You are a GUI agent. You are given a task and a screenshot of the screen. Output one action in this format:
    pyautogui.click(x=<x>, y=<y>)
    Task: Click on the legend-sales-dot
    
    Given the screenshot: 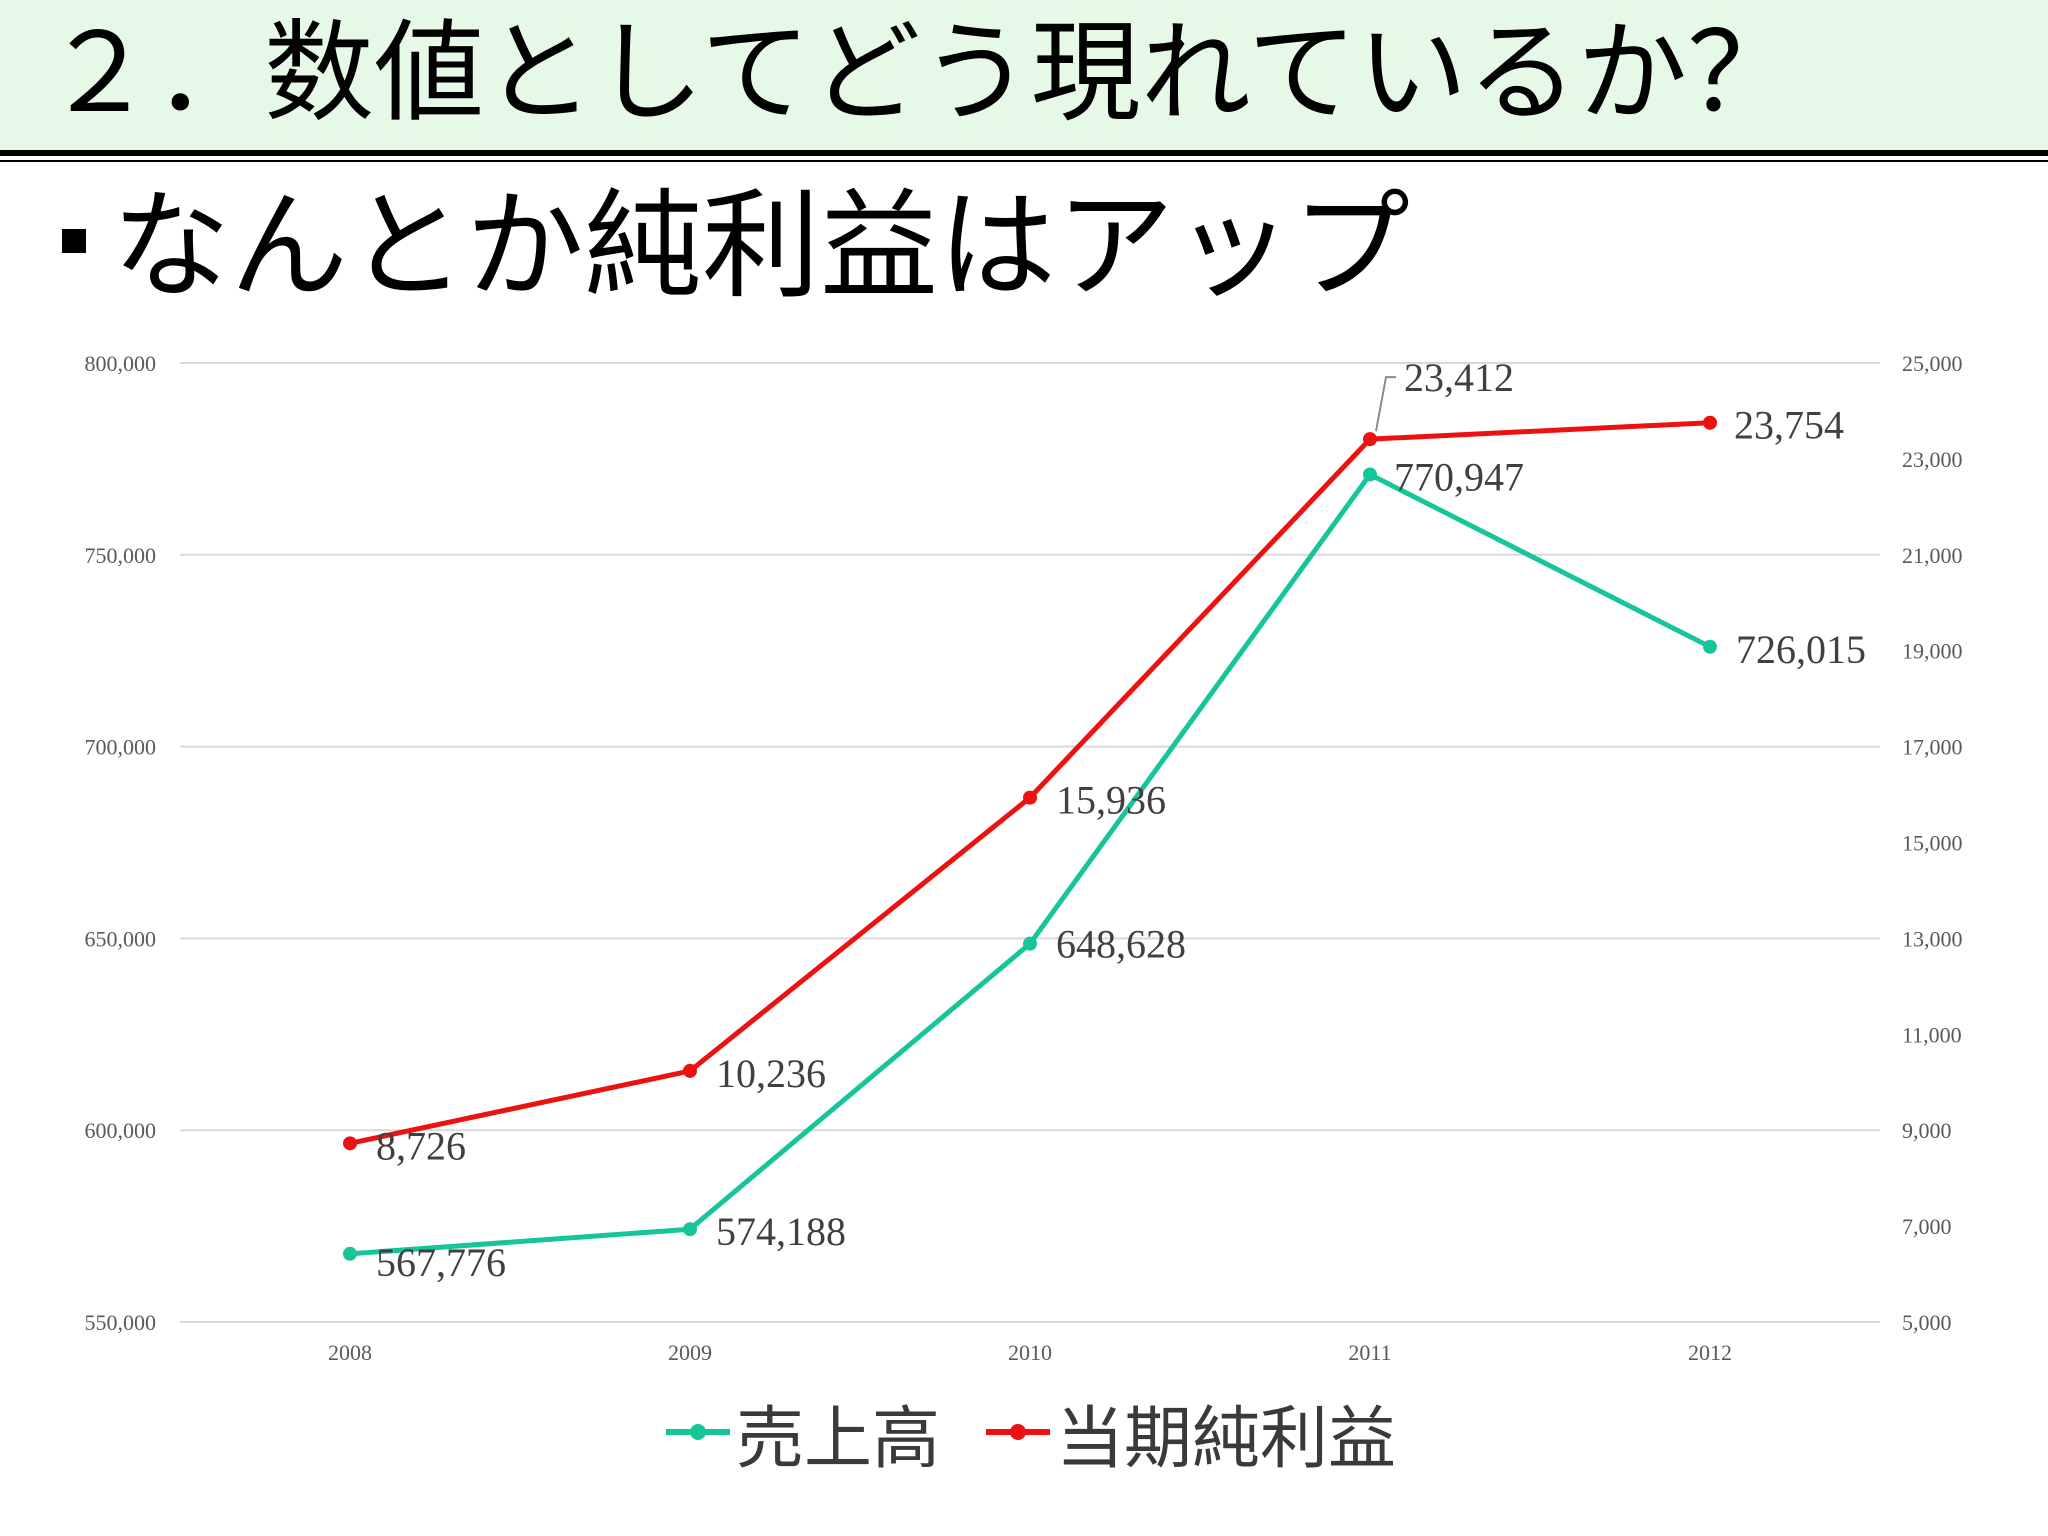 What is the action you would take?
    pyautogui.click(x=698, y=1432)
    